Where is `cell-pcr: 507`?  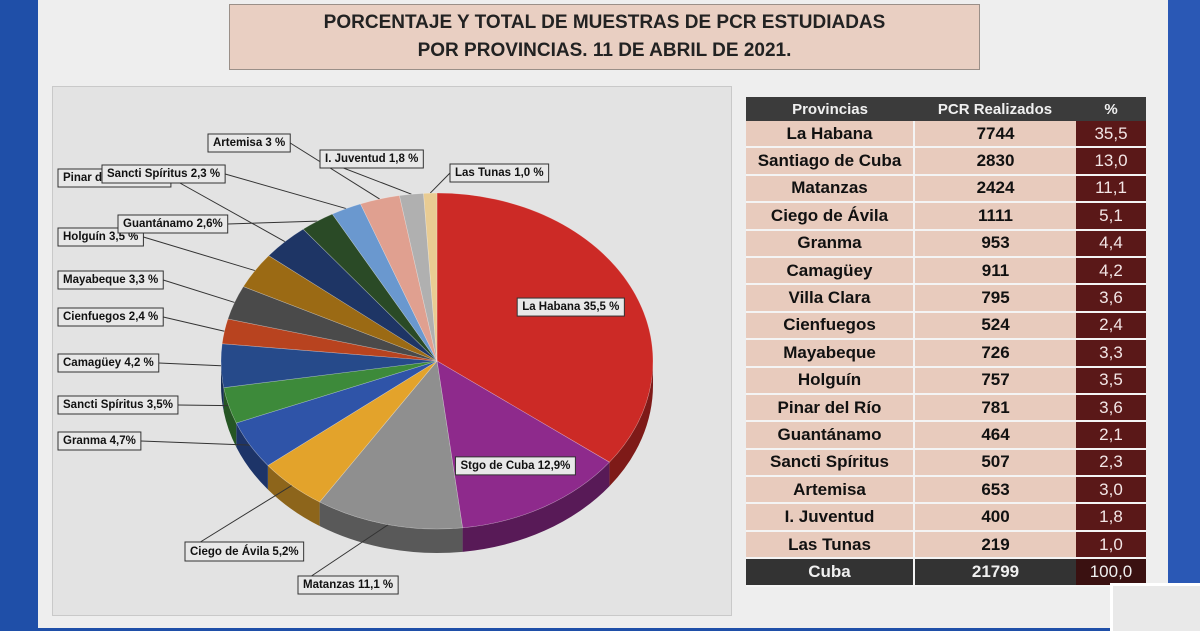 cell-pcr: 507 is located at coordinates (994, 463).